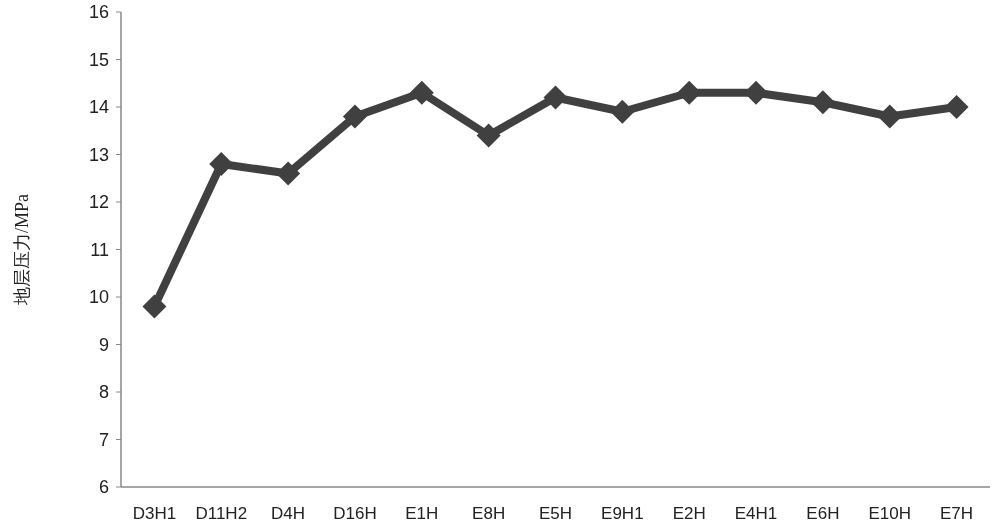 The height and width of the screenshot is (530, 1001). Describe the element at coordinates (103, 487) in the screenshot. I see `y-tick-label: 6` at that location.